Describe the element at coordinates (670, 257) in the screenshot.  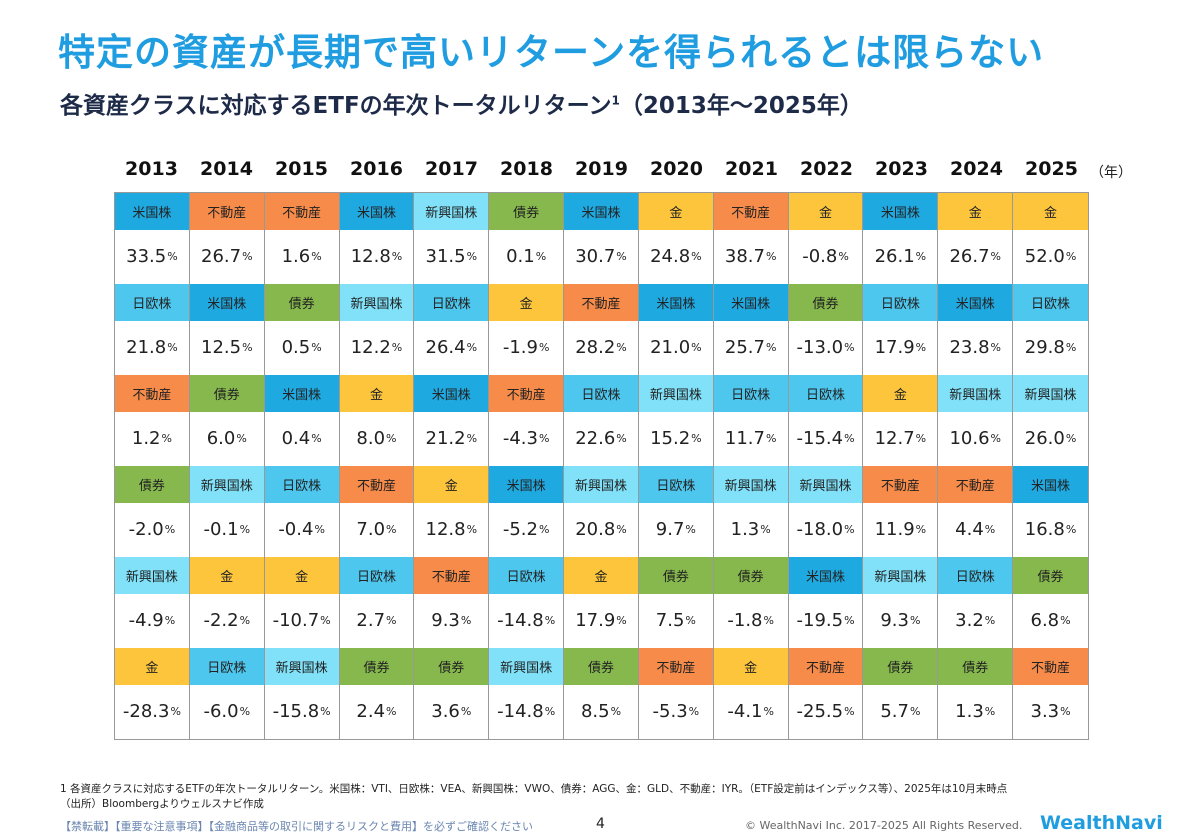
I see `return-number: 24.8` at that location.